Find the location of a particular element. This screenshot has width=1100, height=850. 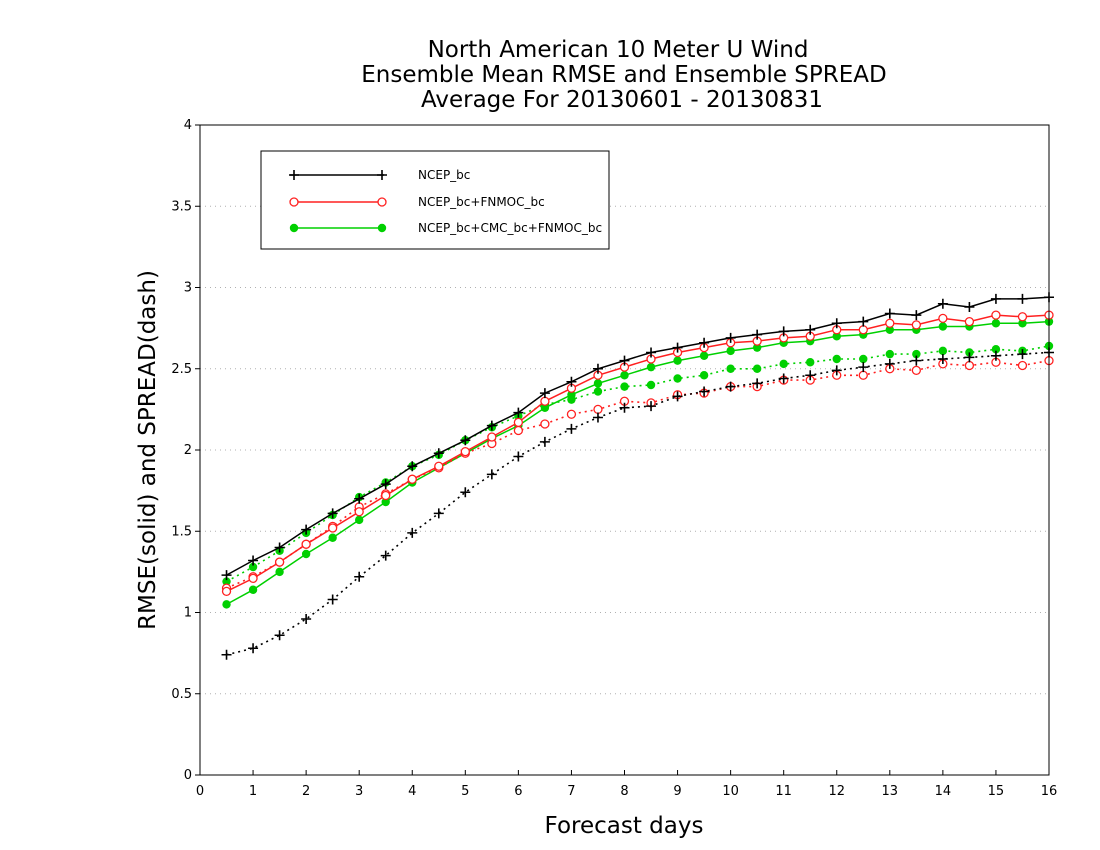

x-tick-label: 15 is located at coordinates (996, 791).